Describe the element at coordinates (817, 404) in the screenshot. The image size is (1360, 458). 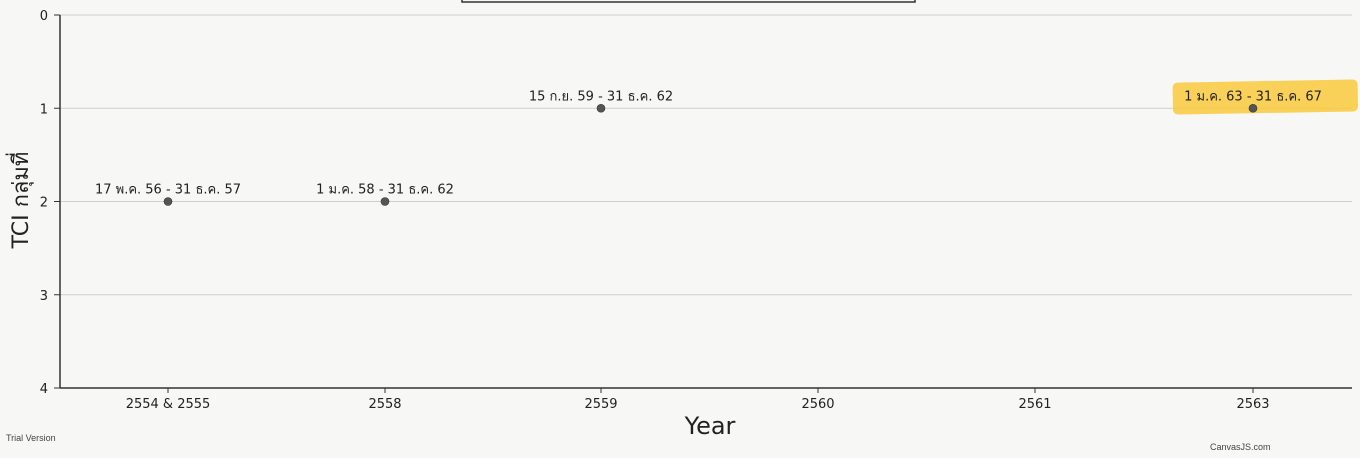
I see `x-tick-label: 2560` at that location.